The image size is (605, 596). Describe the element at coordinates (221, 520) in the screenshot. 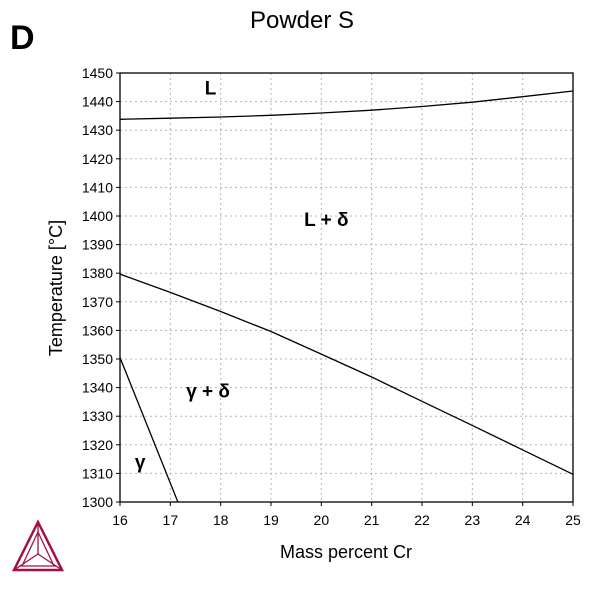

I see `x-tick-label: 18` at that location.